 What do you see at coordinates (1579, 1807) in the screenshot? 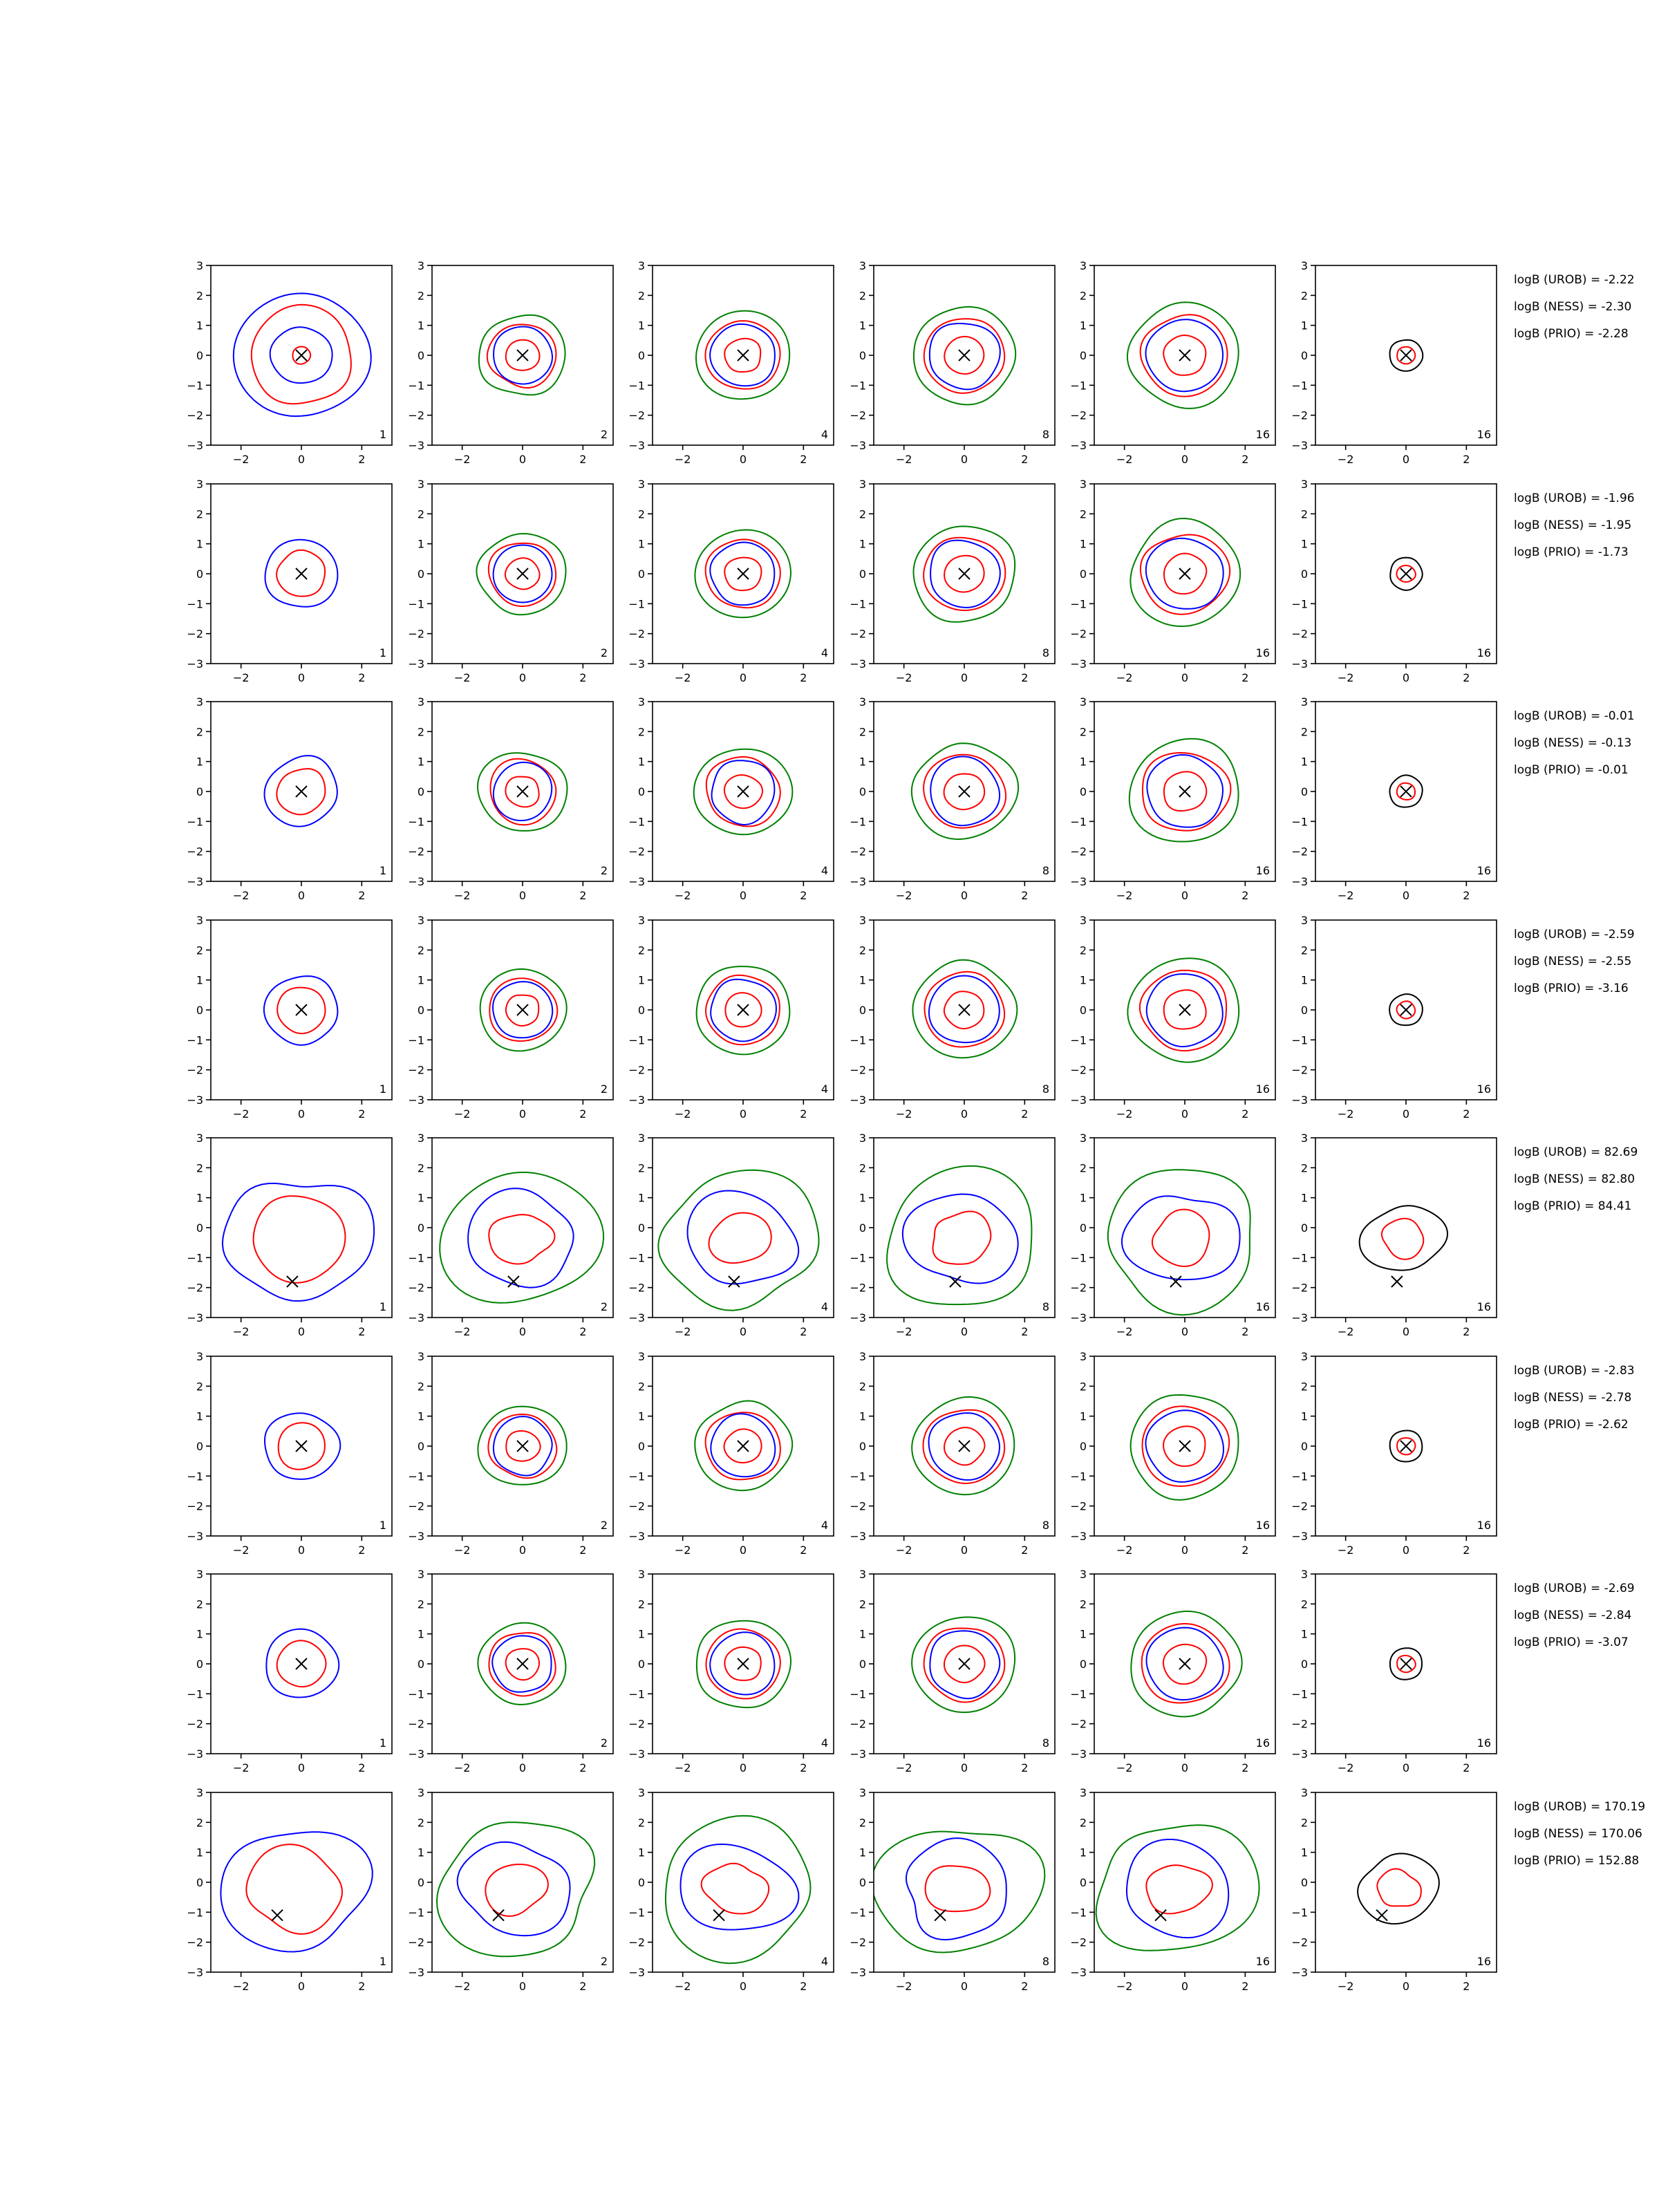
I see `logb-label-urob: logB (UROB) = 170.19` at bounding box center [1579, 1807].